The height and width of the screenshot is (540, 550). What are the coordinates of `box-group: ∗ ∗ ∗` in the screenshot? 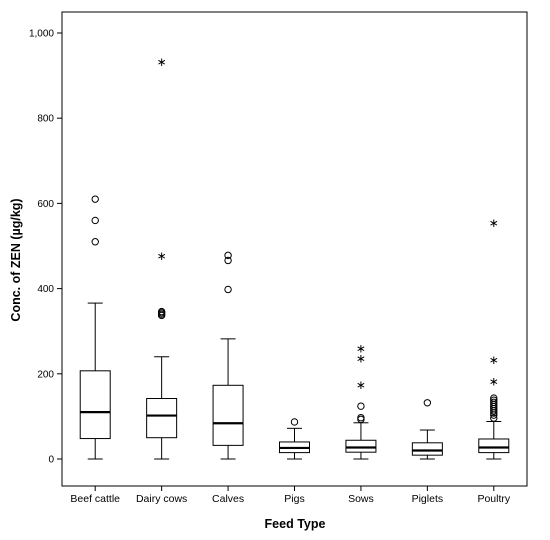 It's located at (494, 338).